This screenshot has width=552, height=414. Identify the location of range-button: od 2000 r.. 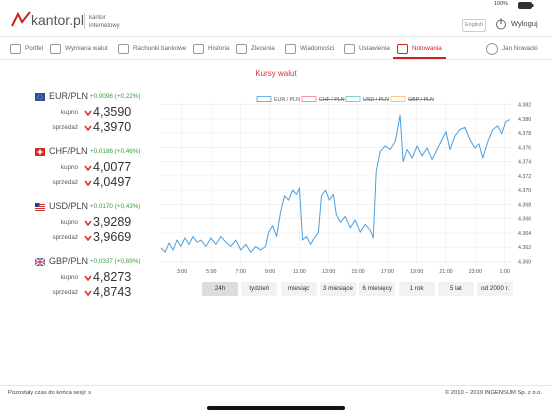
(495, 289).